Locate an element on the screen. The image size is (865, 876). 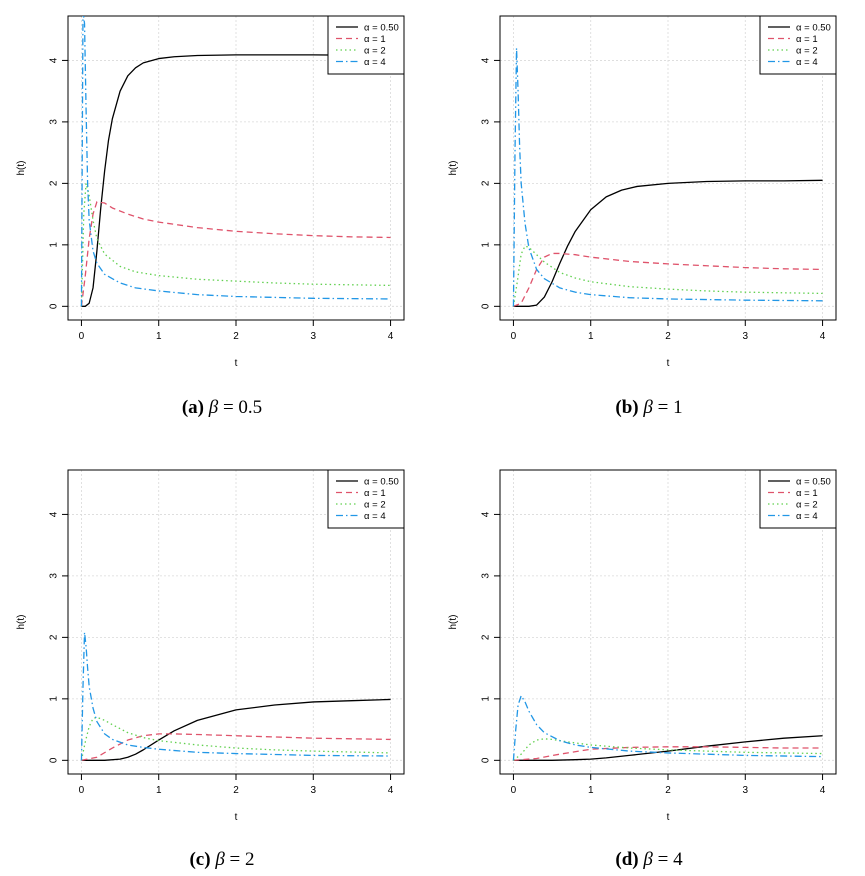
caption-a-label: (a) is located at coordinates (192, 407).